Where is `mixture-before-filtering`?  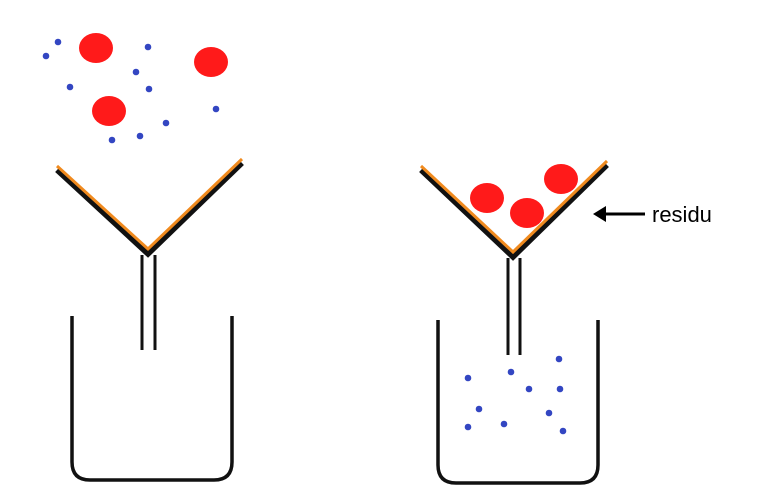
mixture-before-filtering is located at coordinates (135, 88).